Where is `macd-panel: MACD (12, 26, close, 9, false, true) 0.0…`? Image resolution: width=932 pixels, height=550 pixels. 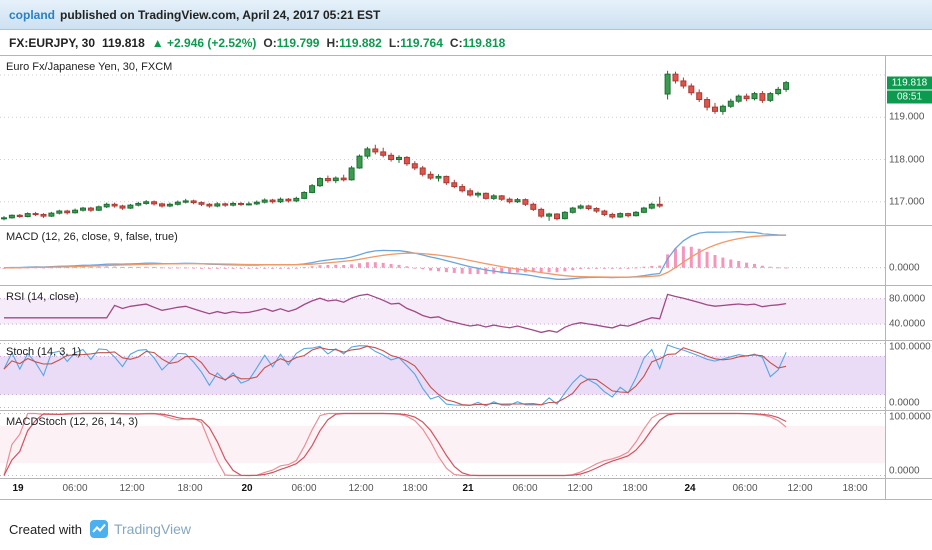
macd-panel: MACD (12, 26, close, 9, false, true) 0.0… is located at coordinates (466, 255).